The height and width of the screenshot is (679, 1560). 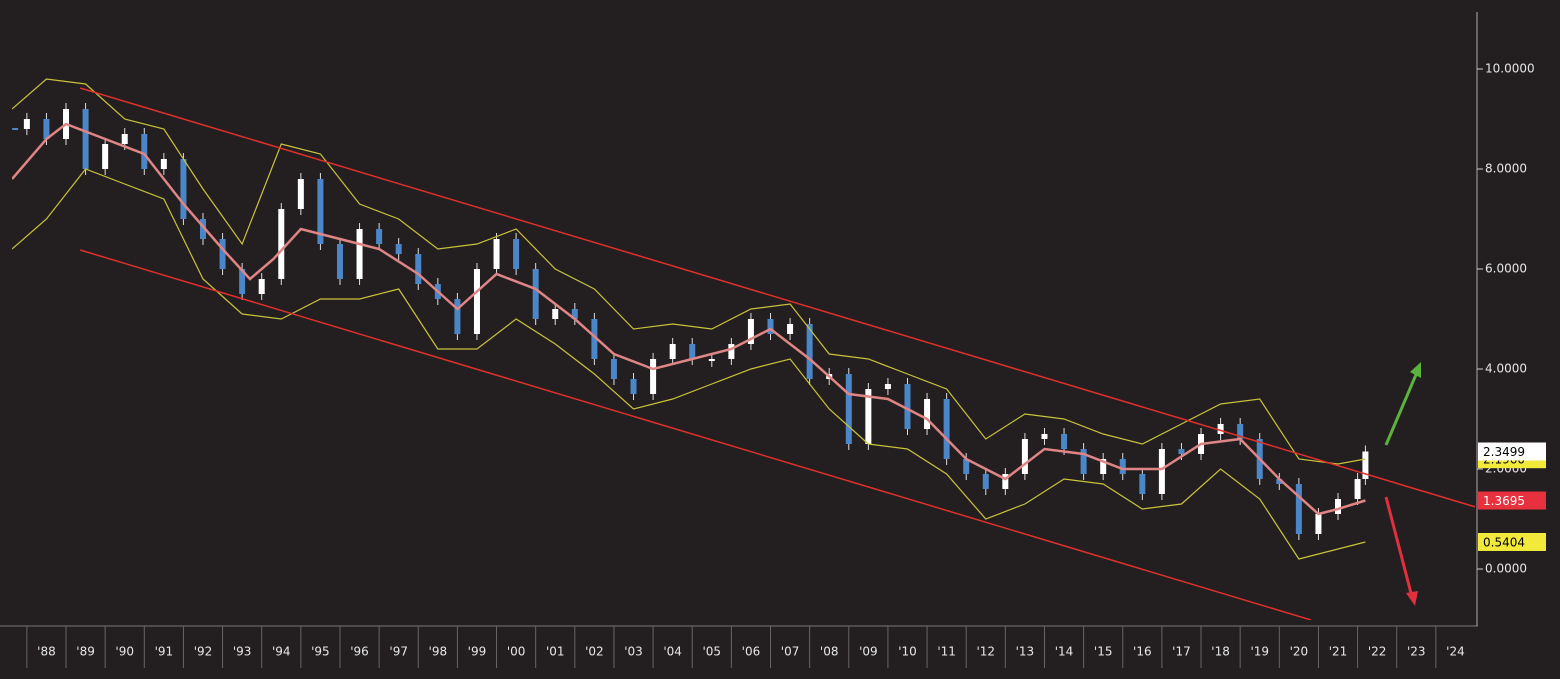 I want to click on x-tick-label: '03, so click(x=633, y=652).